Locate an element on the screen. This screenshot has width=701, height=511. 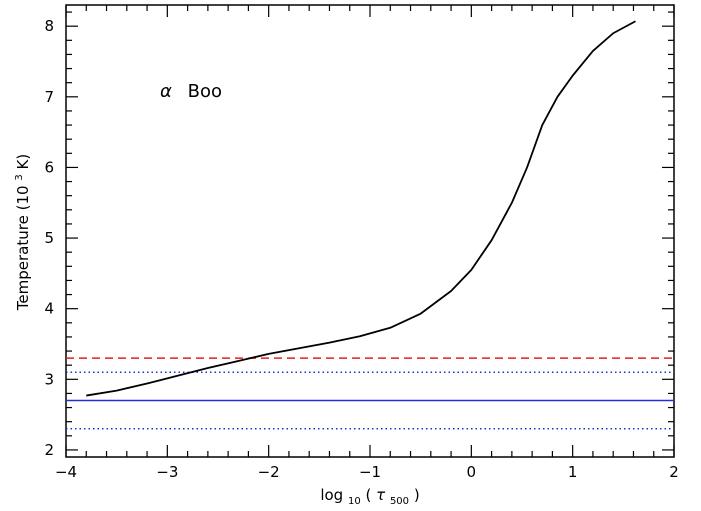
x-axis-label-prefix: log is located at coordinates (331, 495).